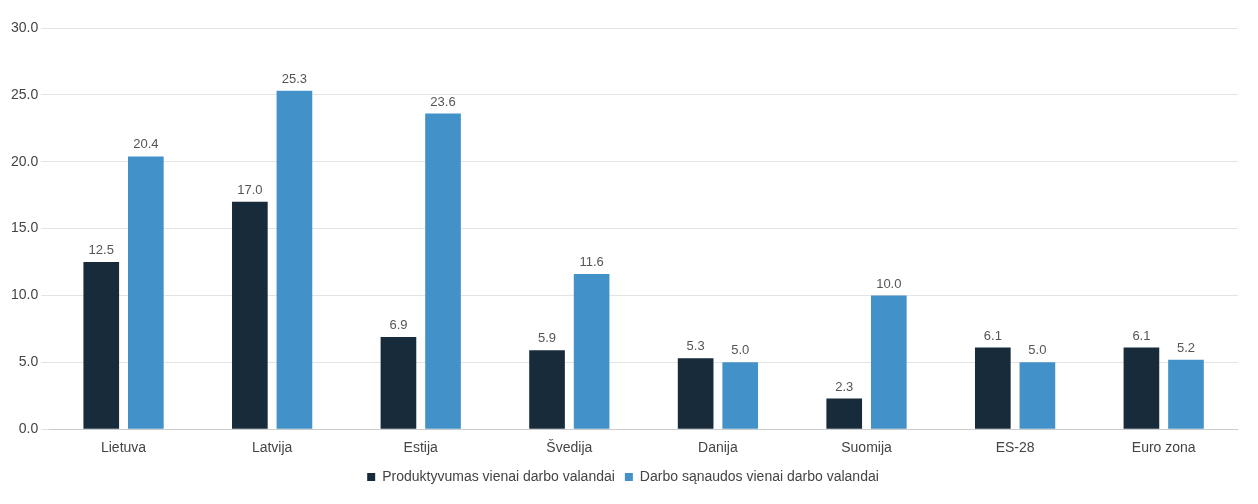 The width and height of the screenshot is (1258, 504). Describe the element at coordinates (272, 447) in the screenshot. I see `x-tick-label: Latvija` at that location.